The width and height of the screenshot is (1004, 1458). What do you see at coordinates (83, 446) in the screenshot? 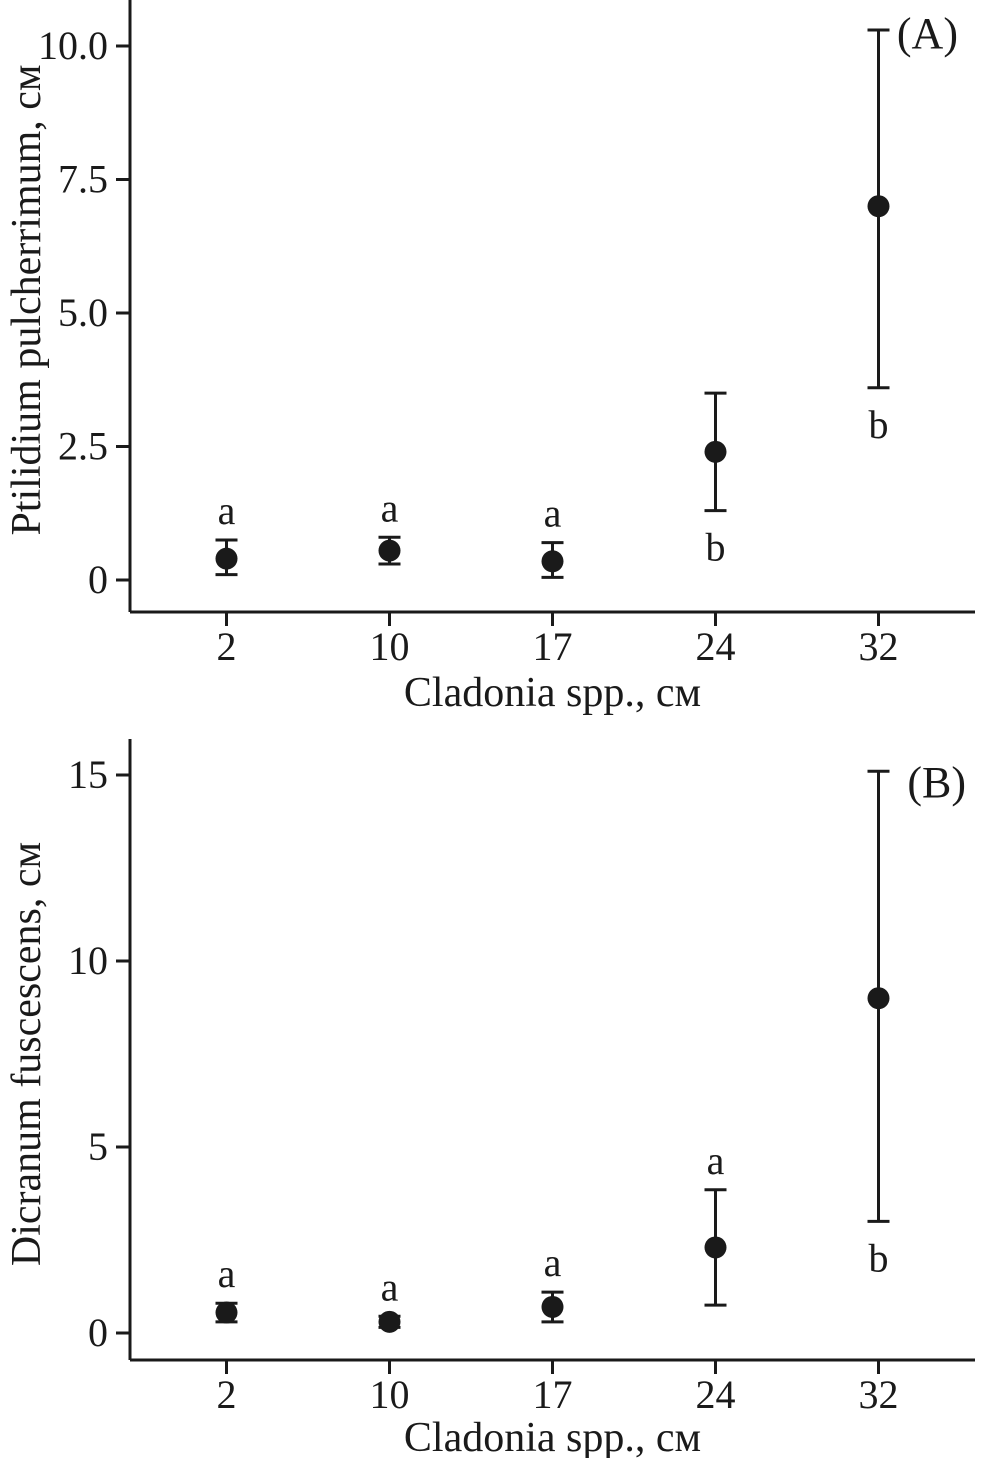
I see `y-axis-tick-label: 2.5` at bounding box center [83, 446].